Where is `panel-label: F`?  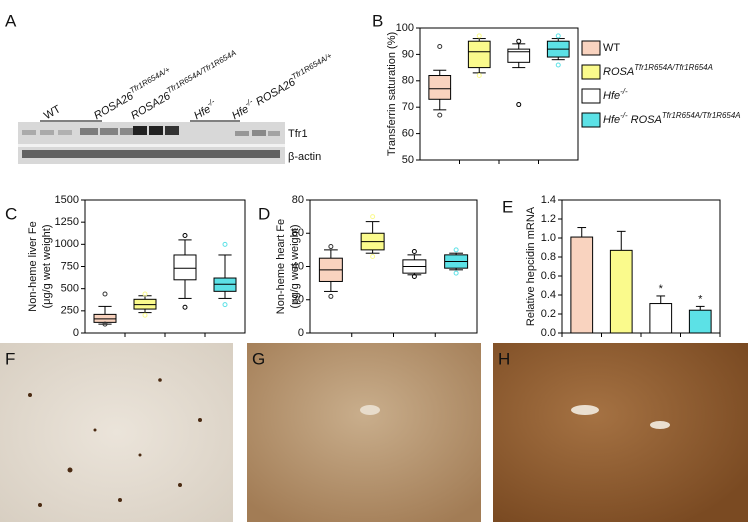
panel-label: F is located at coordinates (10, 358).